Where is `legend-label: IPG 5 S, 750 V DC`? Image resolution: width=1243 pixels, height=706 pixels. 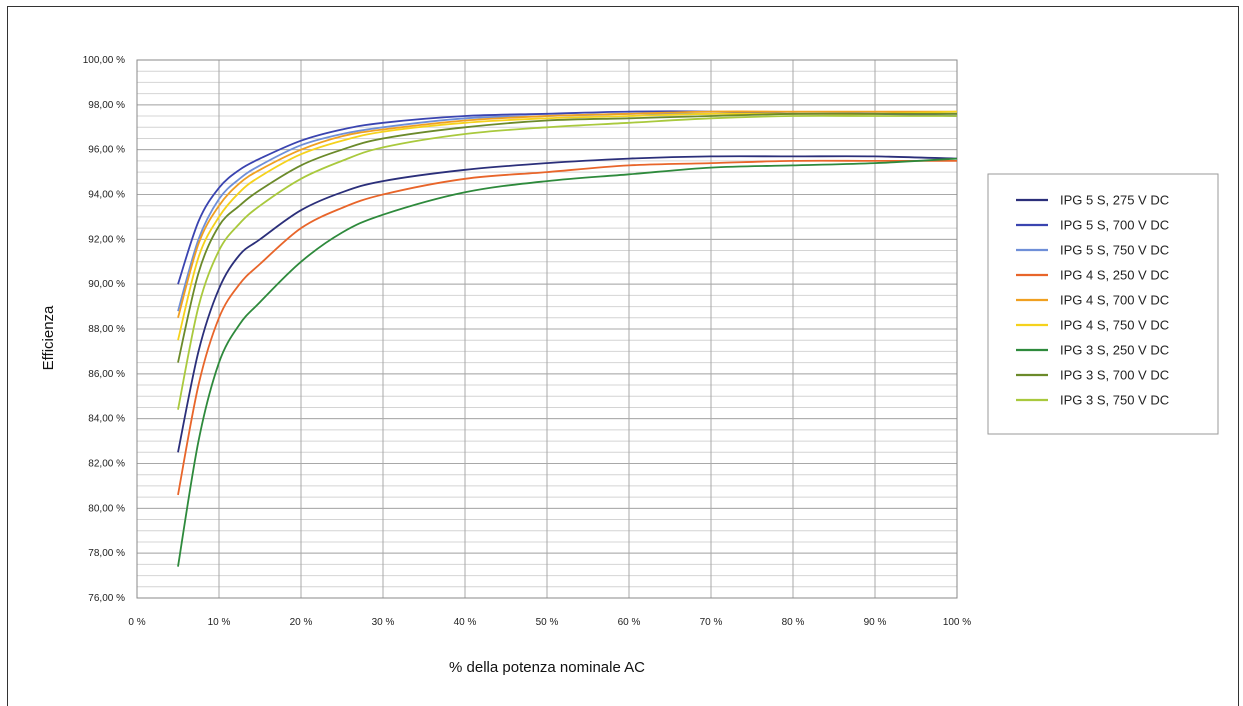 legend-label: IPG 5 S, 750 V DC is located at coordinates (1114, 250).